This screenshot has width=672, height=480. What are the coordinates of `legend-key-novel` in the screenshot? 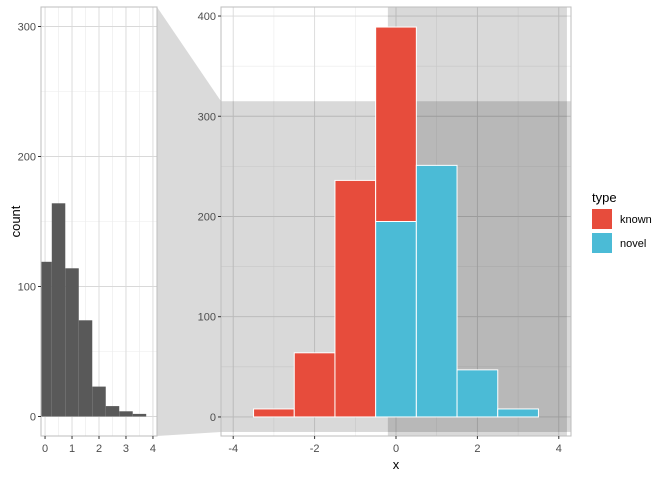 It's located at (602, 243).